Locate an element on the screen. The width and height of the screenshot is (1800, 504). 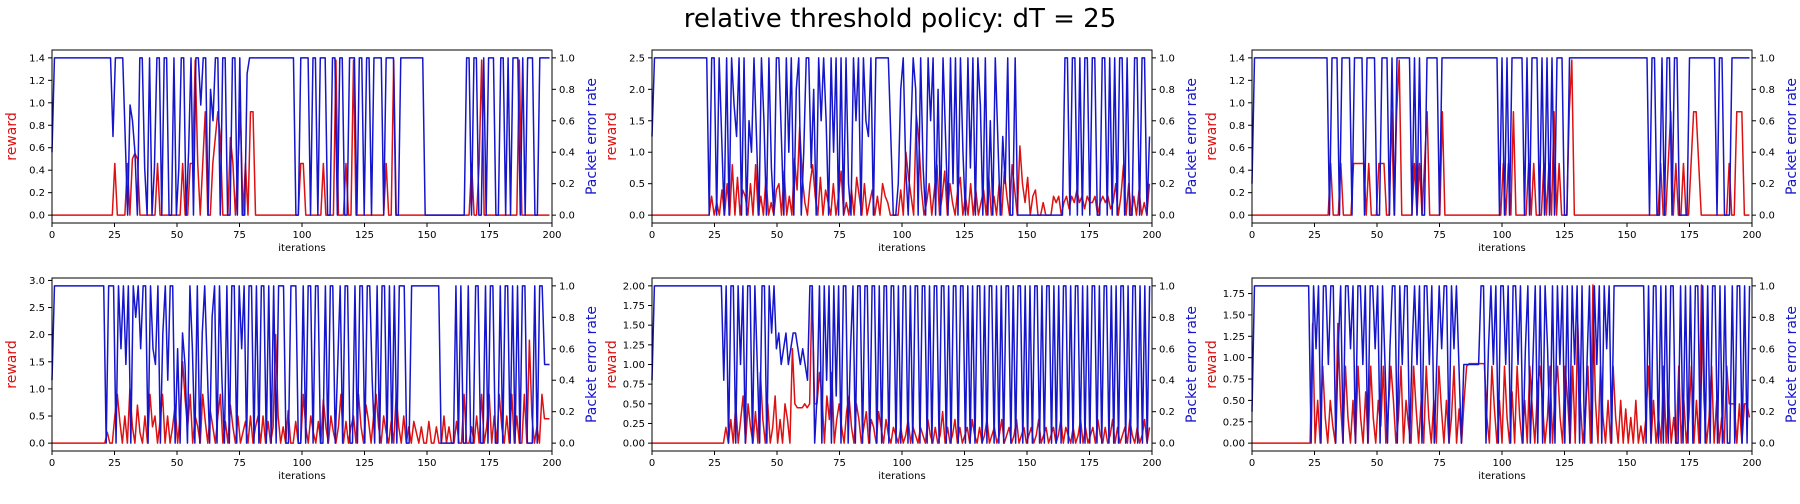
y-tick-label: 2.00 is located at coordinates (634, 286).